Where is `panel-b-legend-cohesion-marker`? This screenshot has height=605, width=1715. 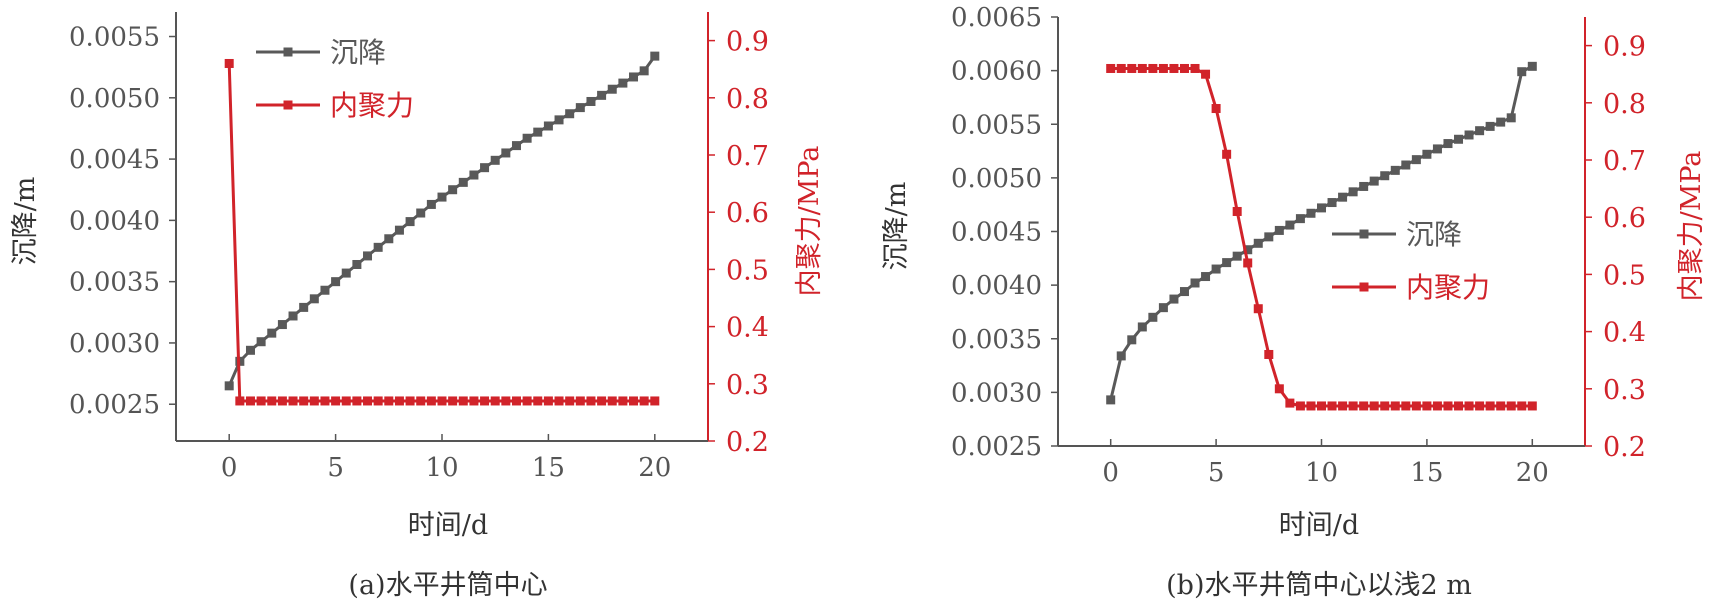 panel-b-legend-cohesion-marker is located at coordinates (1364, 287).